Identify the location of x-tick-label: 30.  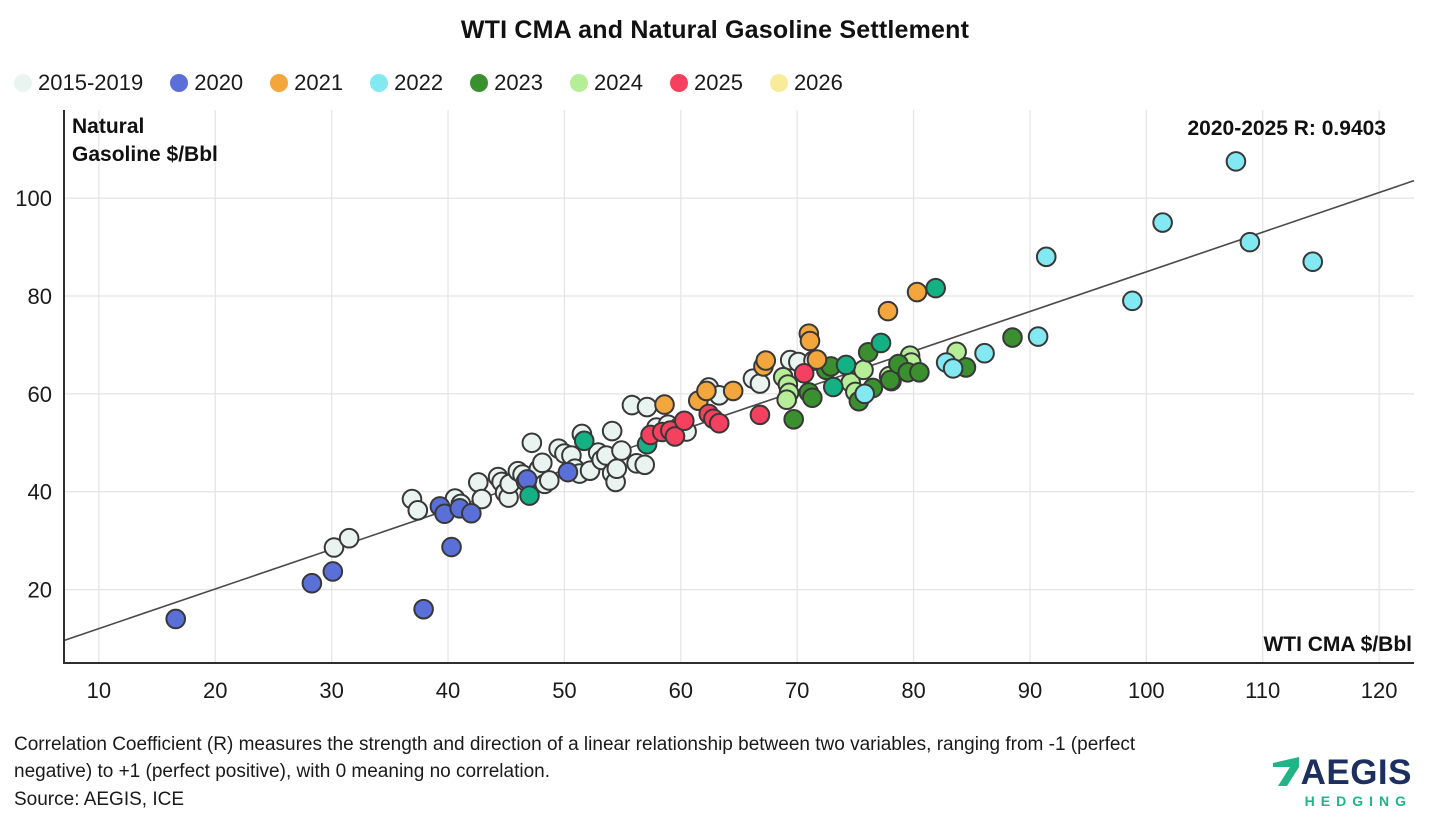
(331, 690).